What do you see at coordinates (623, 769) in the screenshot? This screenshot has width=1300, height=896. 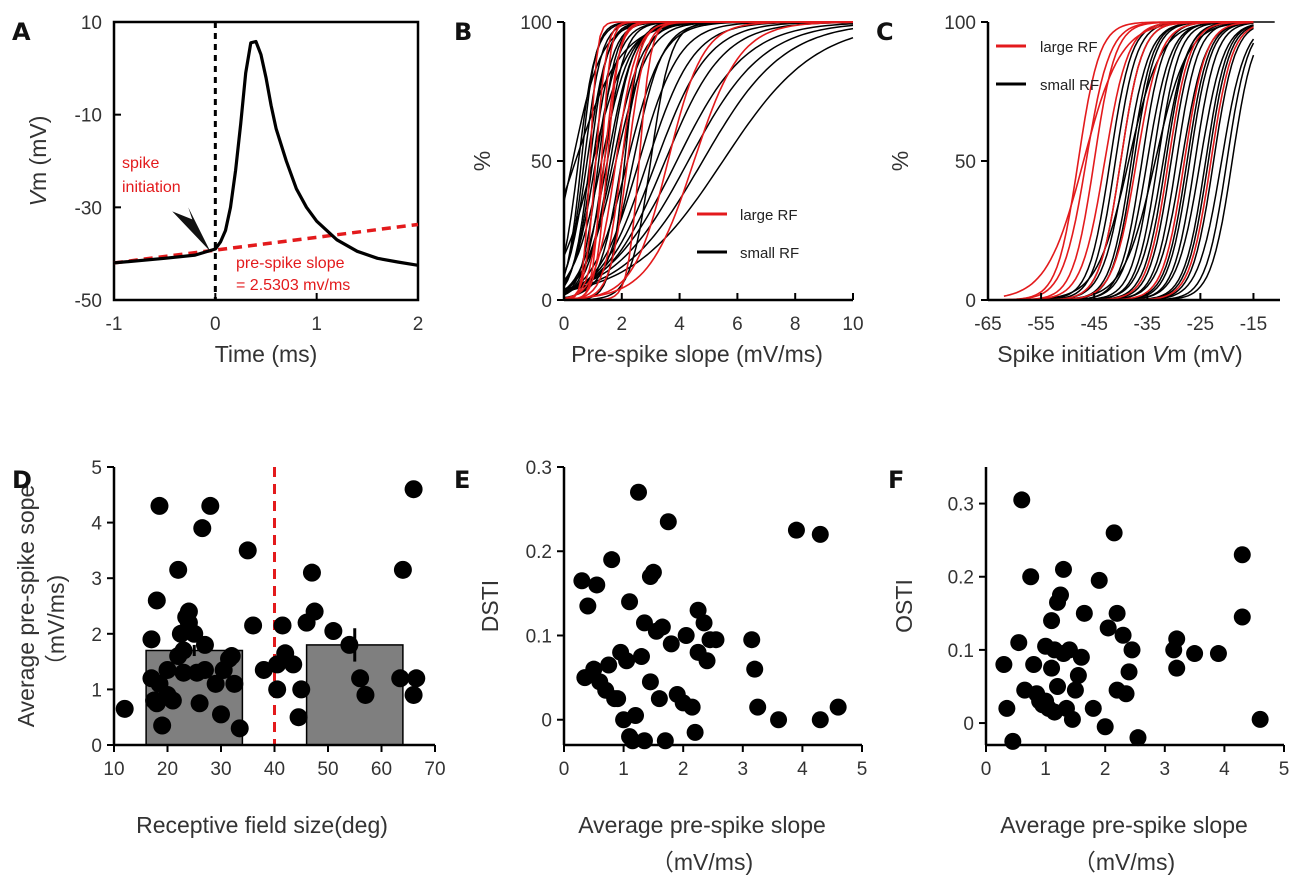 I see `panel-e-x-tick-label: 1` at bounding box center [623, 769].